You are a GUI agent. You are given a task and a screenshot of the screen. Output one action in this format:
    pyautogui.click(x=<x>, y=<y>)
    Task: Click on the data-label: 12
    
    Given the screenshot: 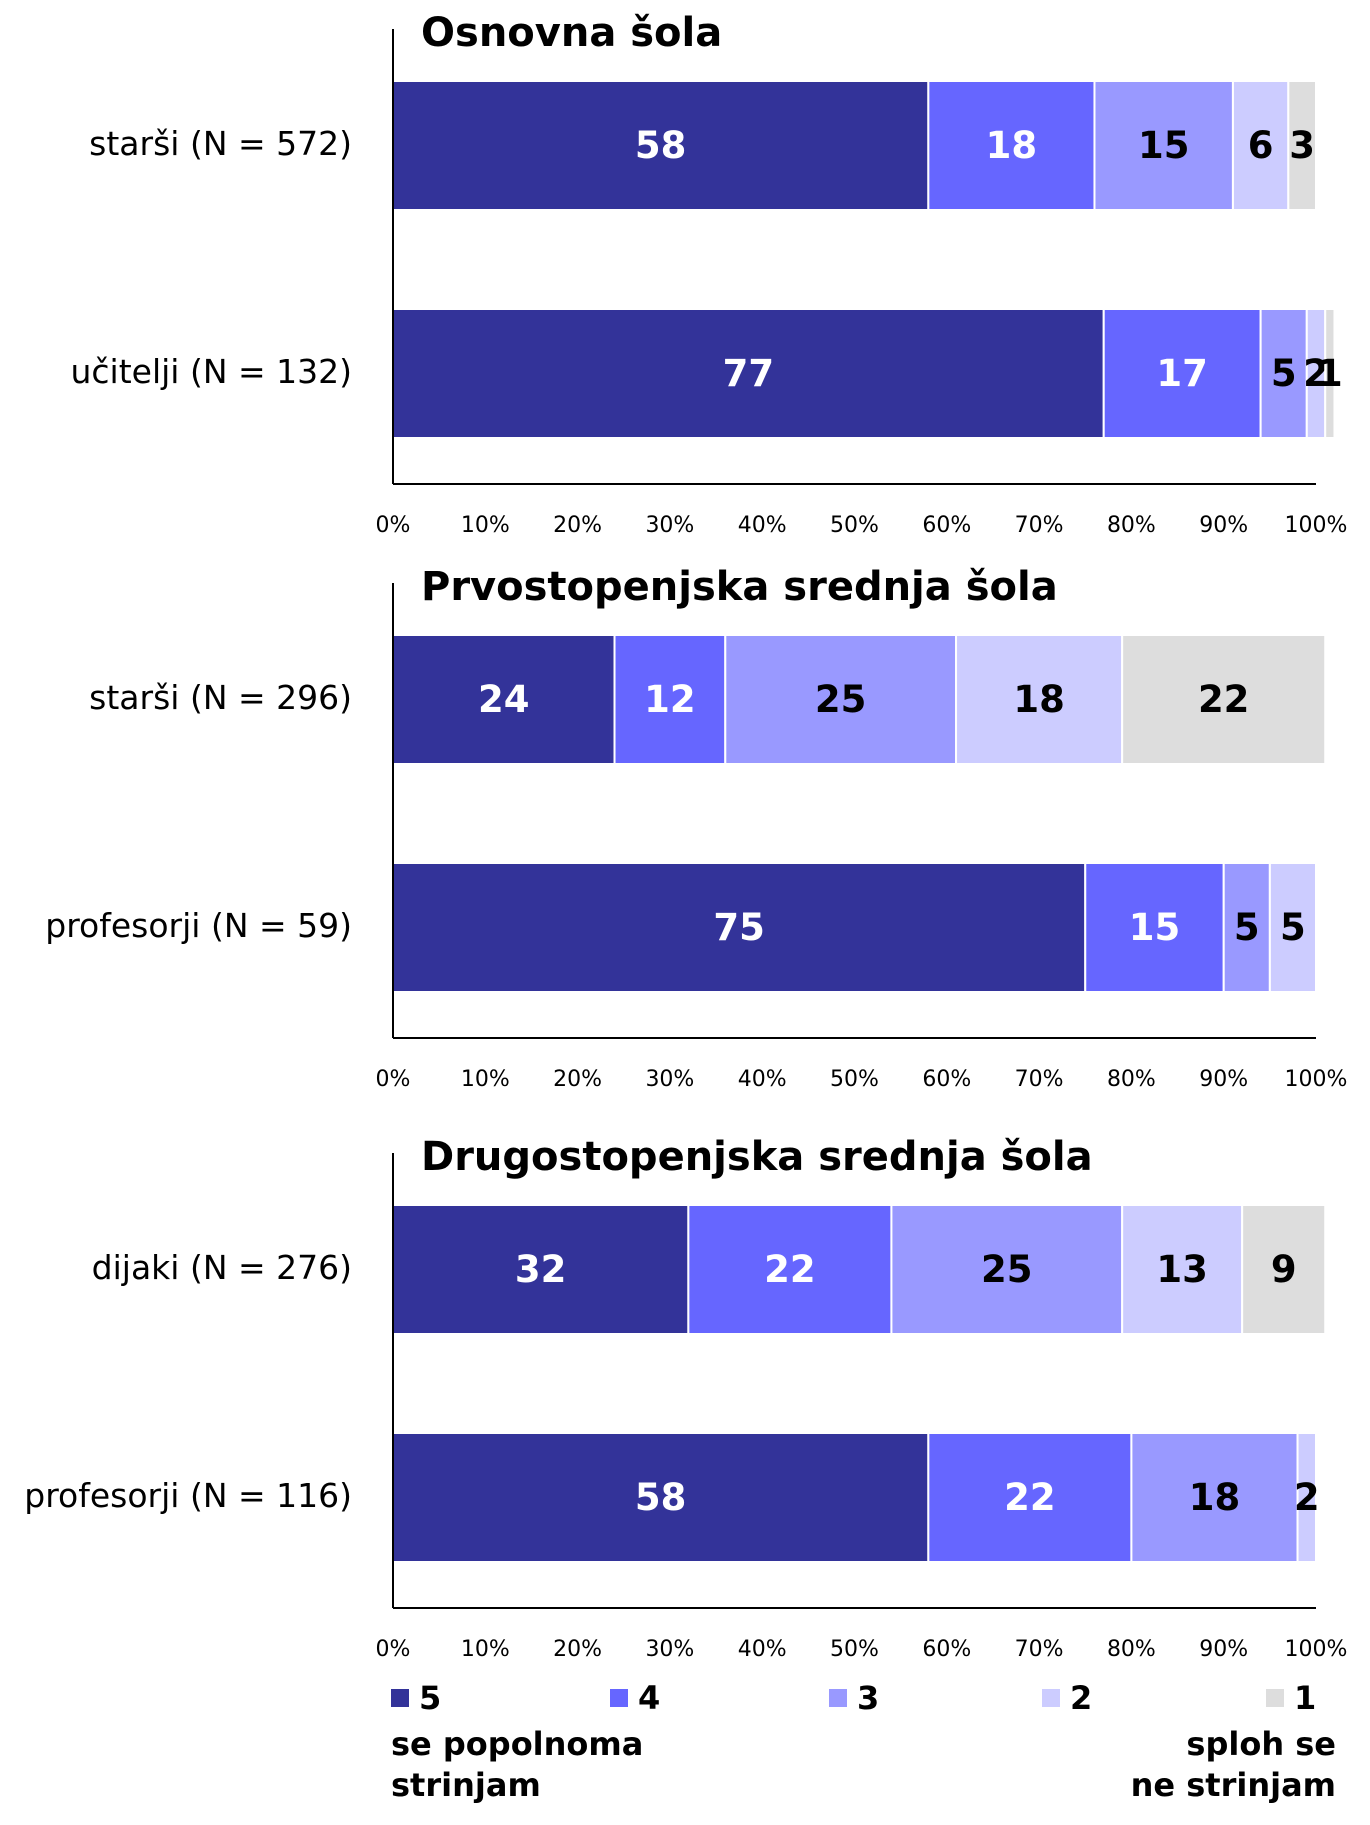 What is the action you would take?
    pyautogui.click(x=670, y=699)
    